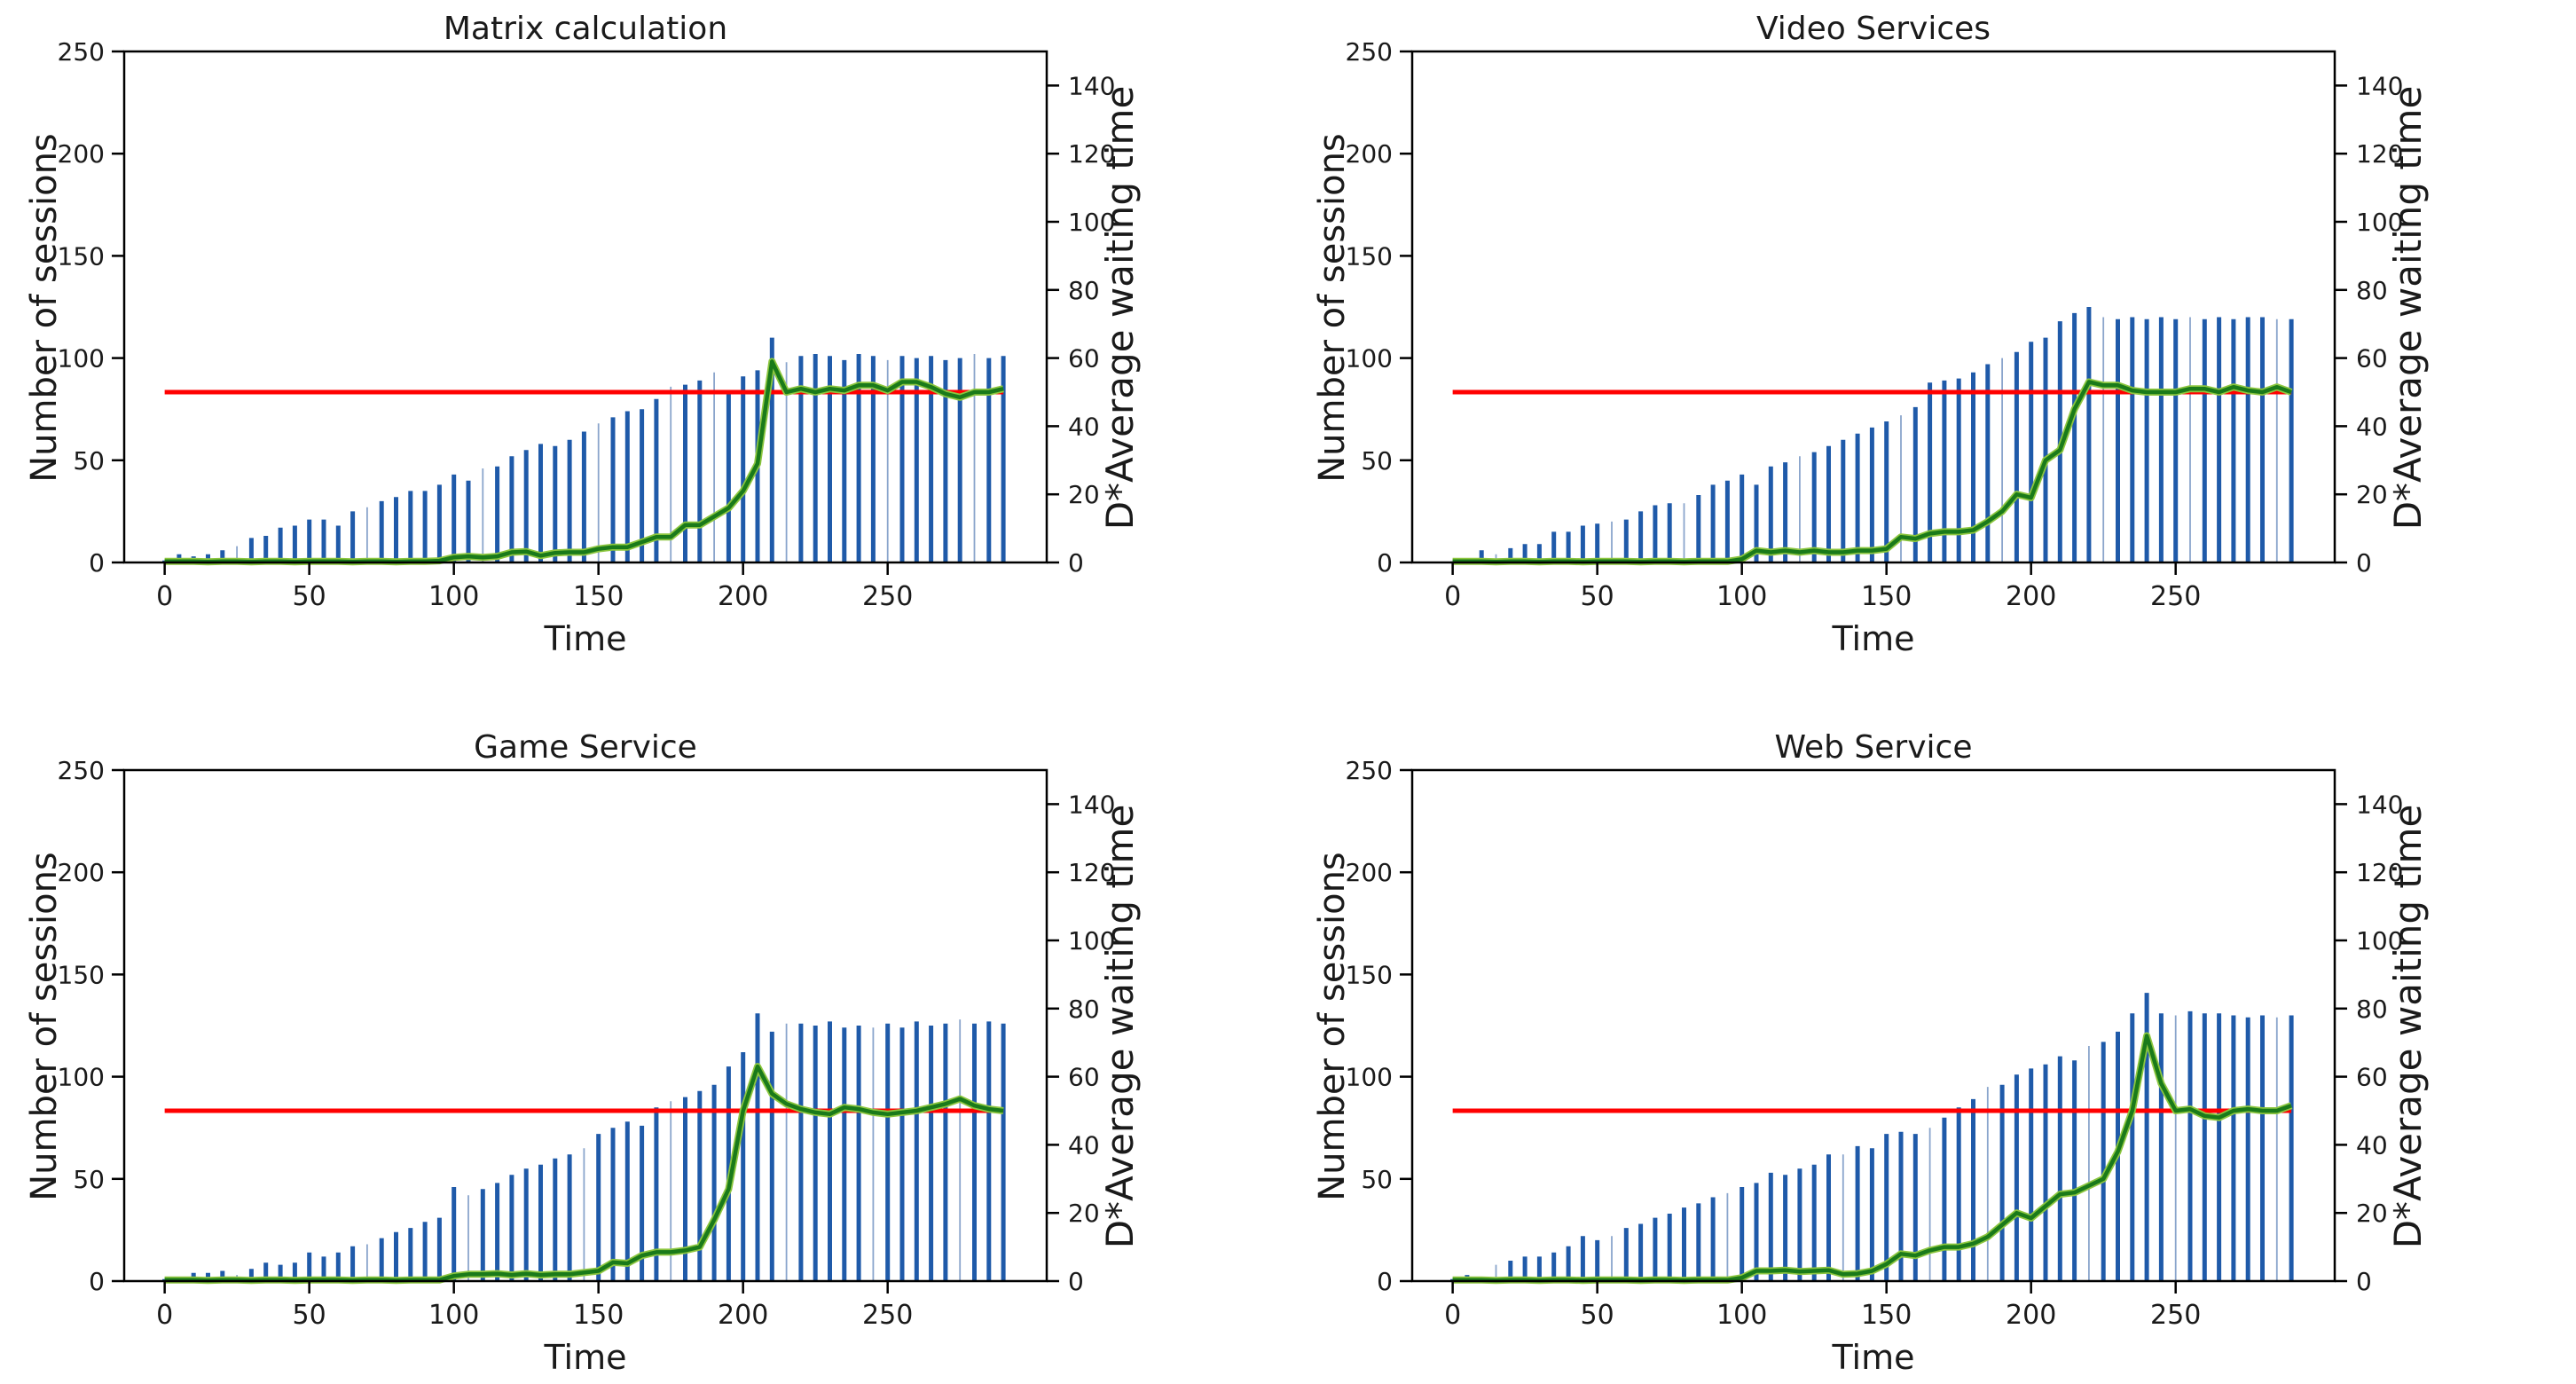  What do you see at coordinates (1873, 638) in the screenshot?
I see `x-axis-label: Time` at bounding box center [1873, 638].